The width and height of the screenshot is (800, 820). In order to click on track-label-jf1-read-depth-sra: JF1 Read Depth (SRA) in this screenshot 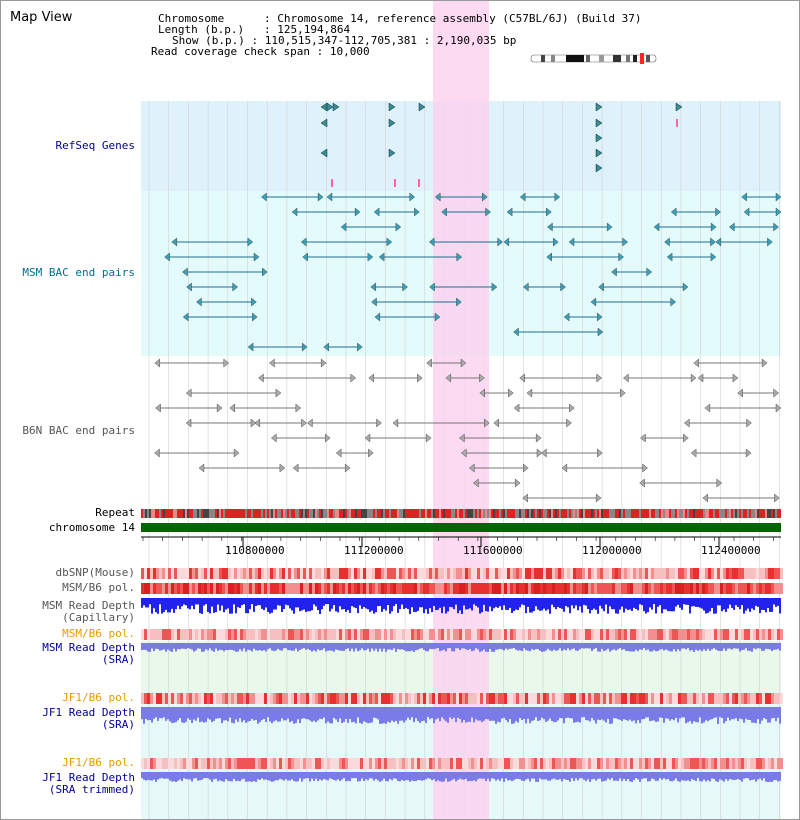, I will do `click(88, 719)`.